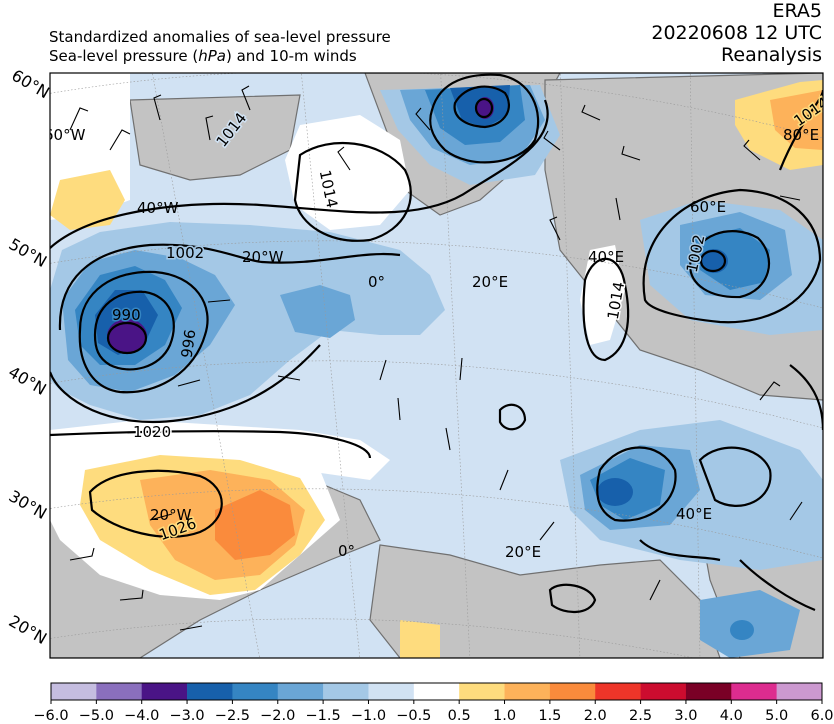  What do you see at coordinates (27, 380) in the screenshot?
I see `lat-label: 40°N` at bounding box center [27, 380].